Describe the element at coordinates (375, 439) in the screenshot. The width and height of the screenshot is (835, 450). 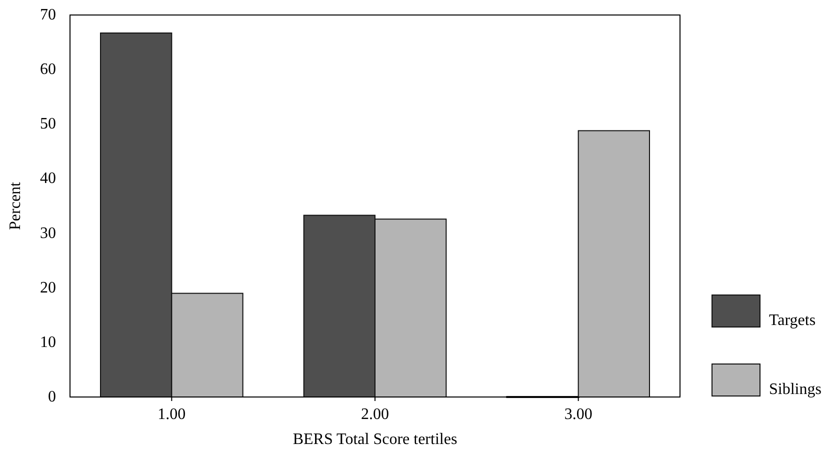
I see `x-axis-title: BERS Total Score tertiles` at that location.